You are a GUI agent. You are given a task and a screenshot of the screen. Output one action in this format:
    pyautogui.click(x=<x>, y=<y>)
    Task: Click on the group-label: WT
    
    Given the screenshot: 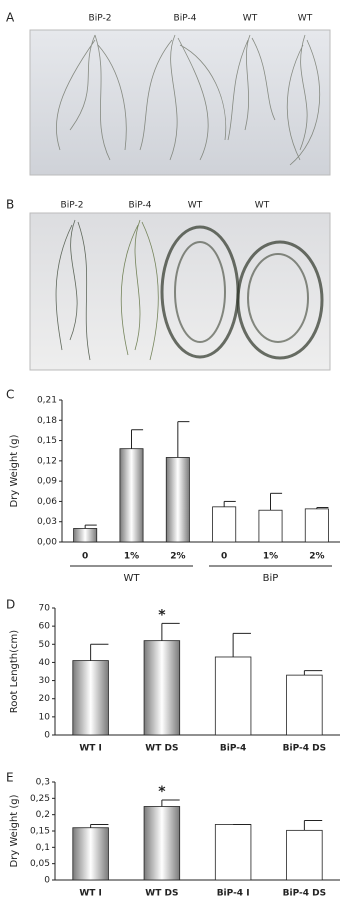 What is the action you would take?
    pyautogui.click(x=132, y=578)
    